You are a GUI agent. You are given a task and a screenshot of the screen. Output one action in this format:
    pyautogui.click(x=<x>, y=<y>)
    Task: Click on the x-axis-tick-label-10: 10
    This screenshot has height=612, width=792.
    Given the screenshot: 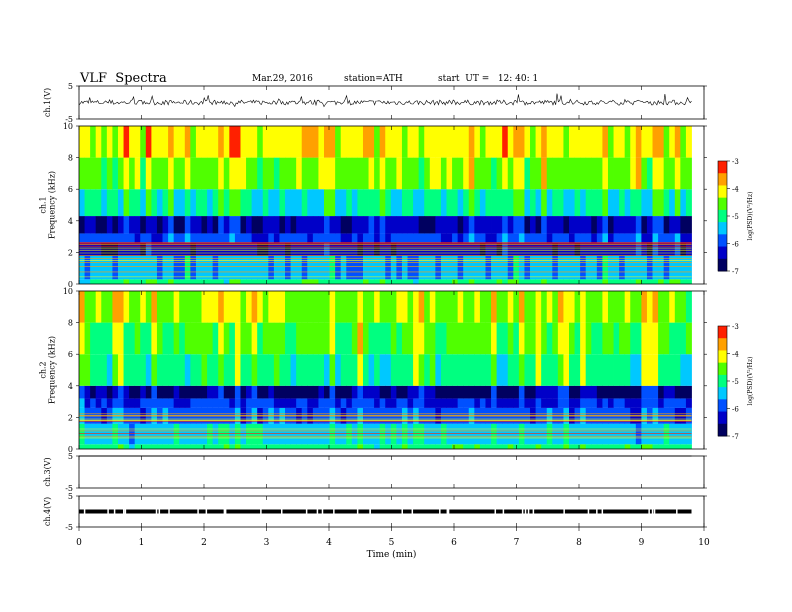 What is the action you would take?
    pyautogui.click(x=704, y=543)
    